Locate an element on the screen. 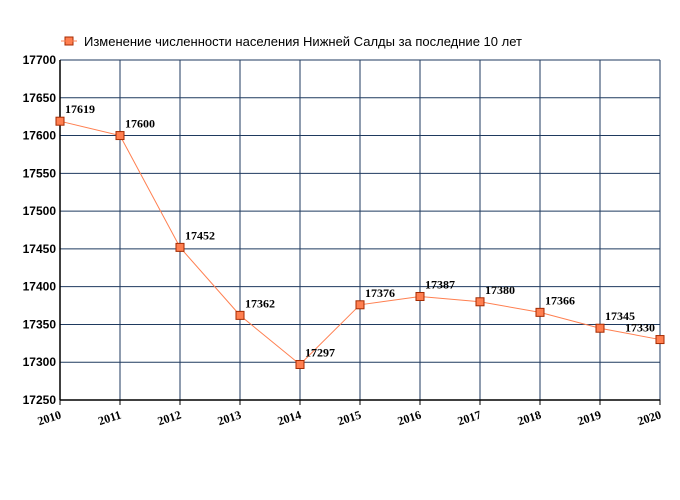 The image size is (680, 500). y-tick-label: 17250 is located at coordinates (40, 400).